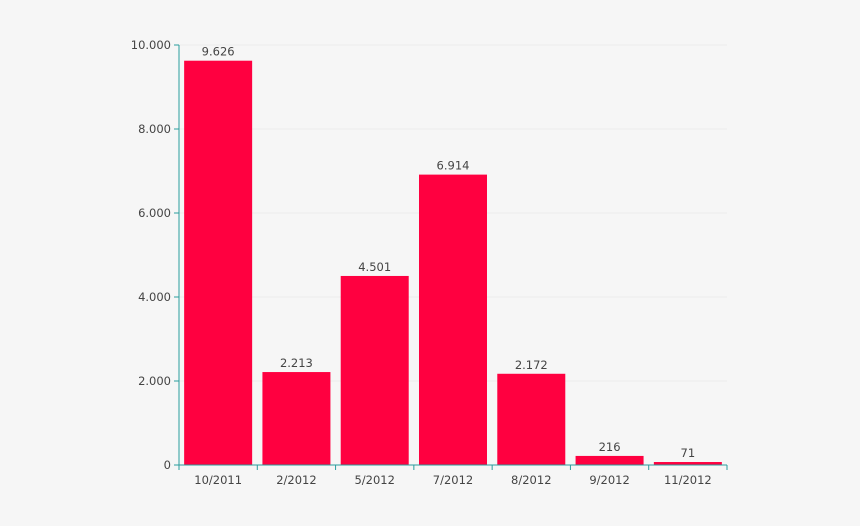  I want to click on y-tick-label: 2.000, so click(154, 381).